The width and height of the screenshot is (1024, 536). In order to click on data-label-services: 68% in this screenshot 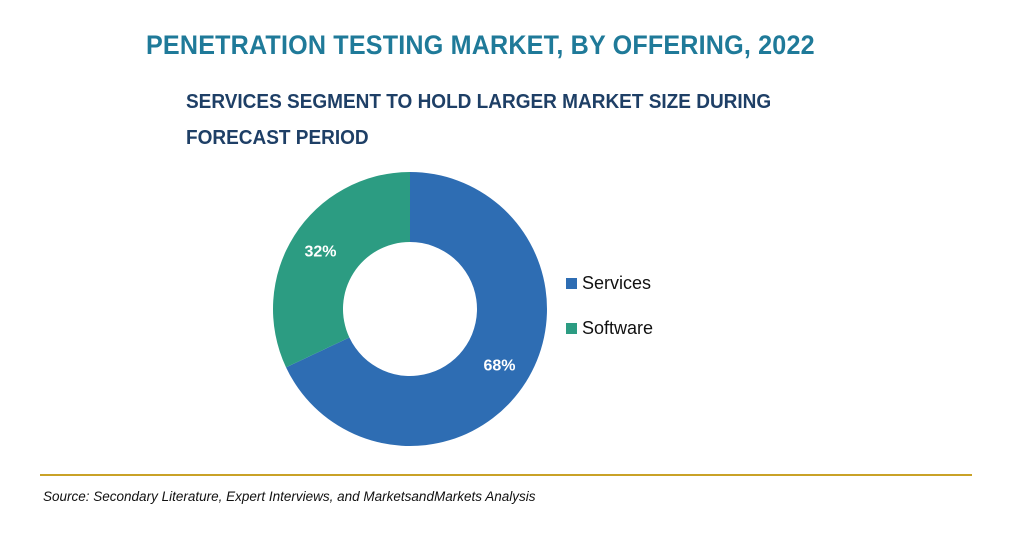, I will do `click(499, 365)`.